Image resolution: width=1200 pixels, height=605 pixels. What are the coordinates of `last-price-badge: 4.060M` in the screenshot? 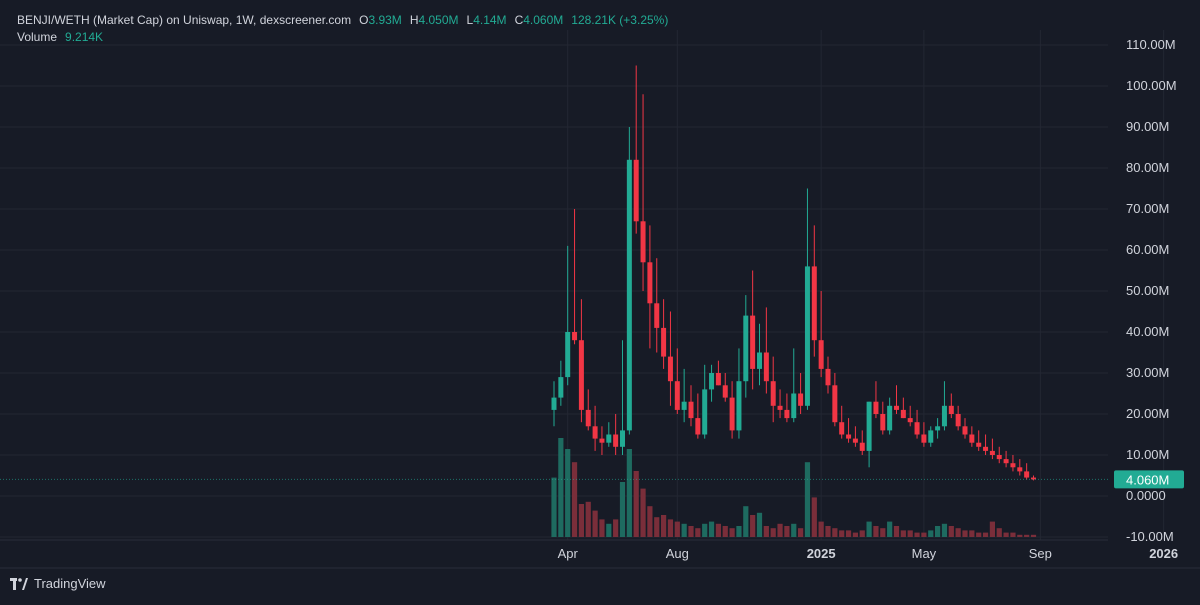 It's located at (1149, 479).